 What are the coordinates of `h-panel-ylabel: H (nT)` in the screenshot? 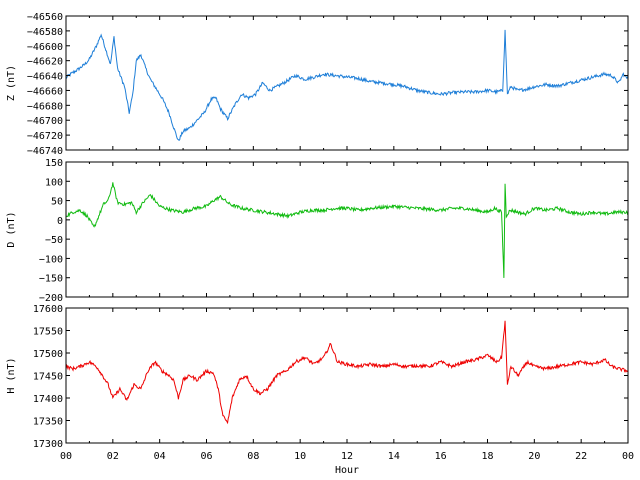 It's located at (11, 375).